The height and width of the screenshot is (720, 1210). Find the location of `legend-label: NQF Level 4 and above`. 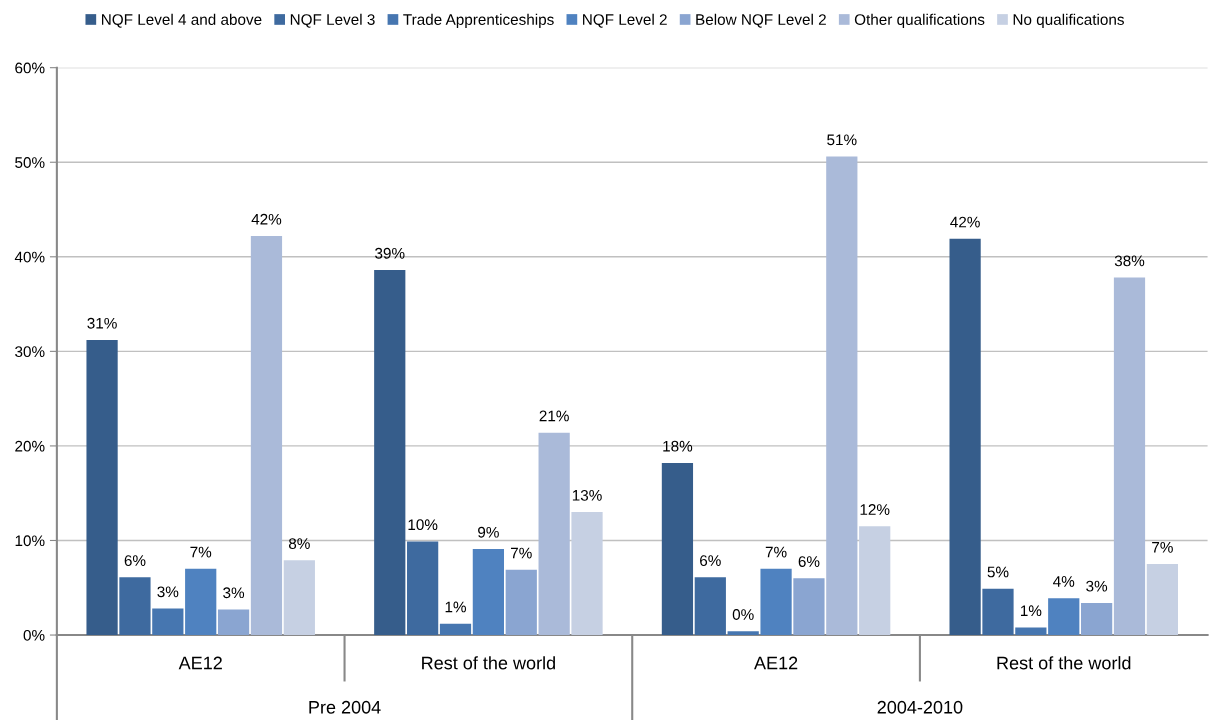

legend-label: NQF Level 4 and above is located at coordinates (182, 20).